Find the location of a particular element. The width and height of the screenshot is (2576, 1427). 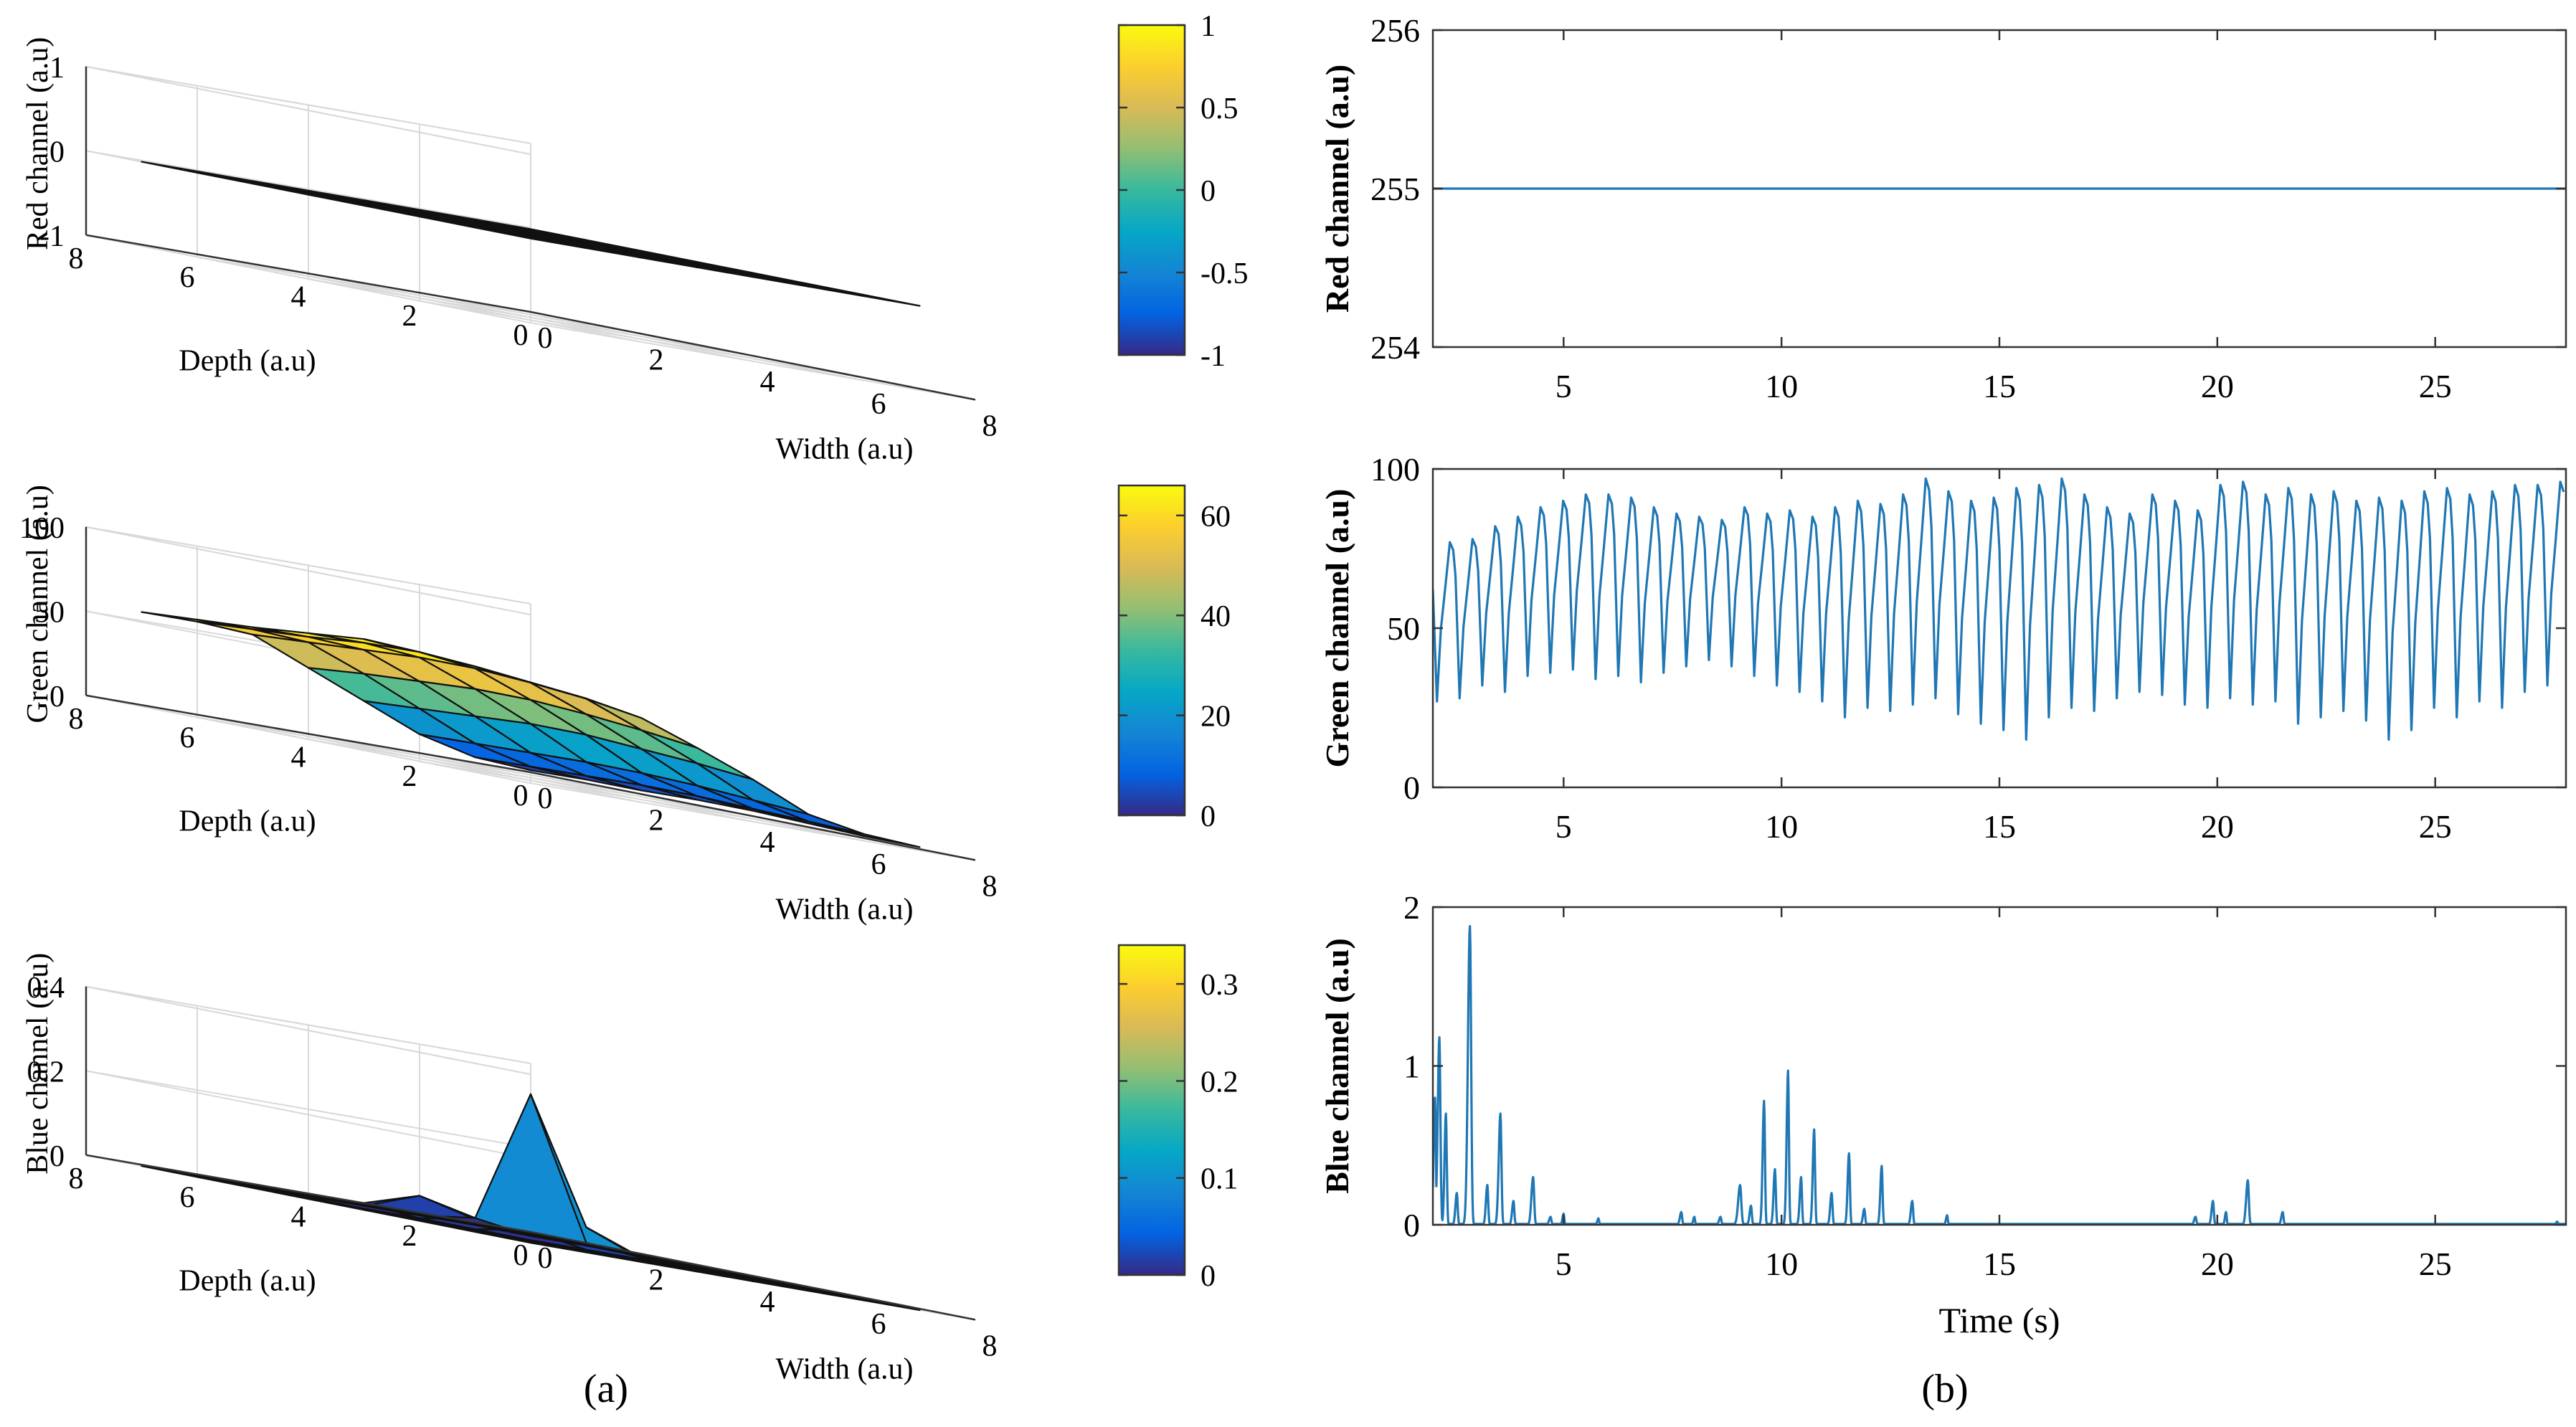

x-tick-label: 20 is located at coordinates (2217, 1264).